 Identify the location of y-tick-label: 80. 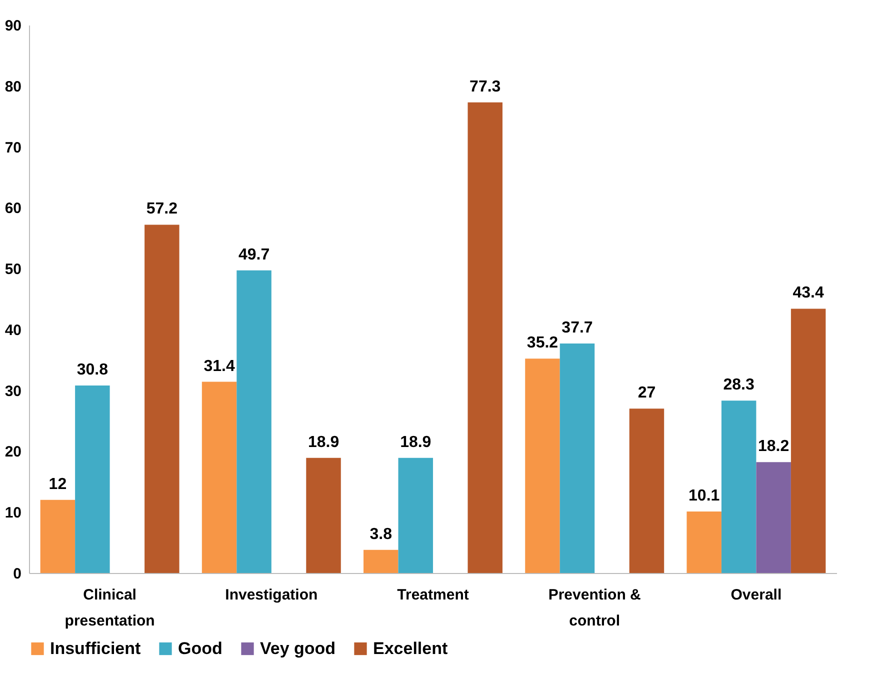
(13, 87).